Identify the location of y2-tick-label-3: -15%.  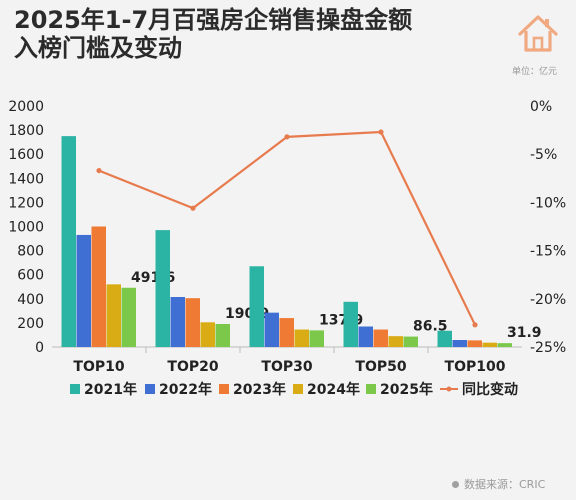
(548, 252).